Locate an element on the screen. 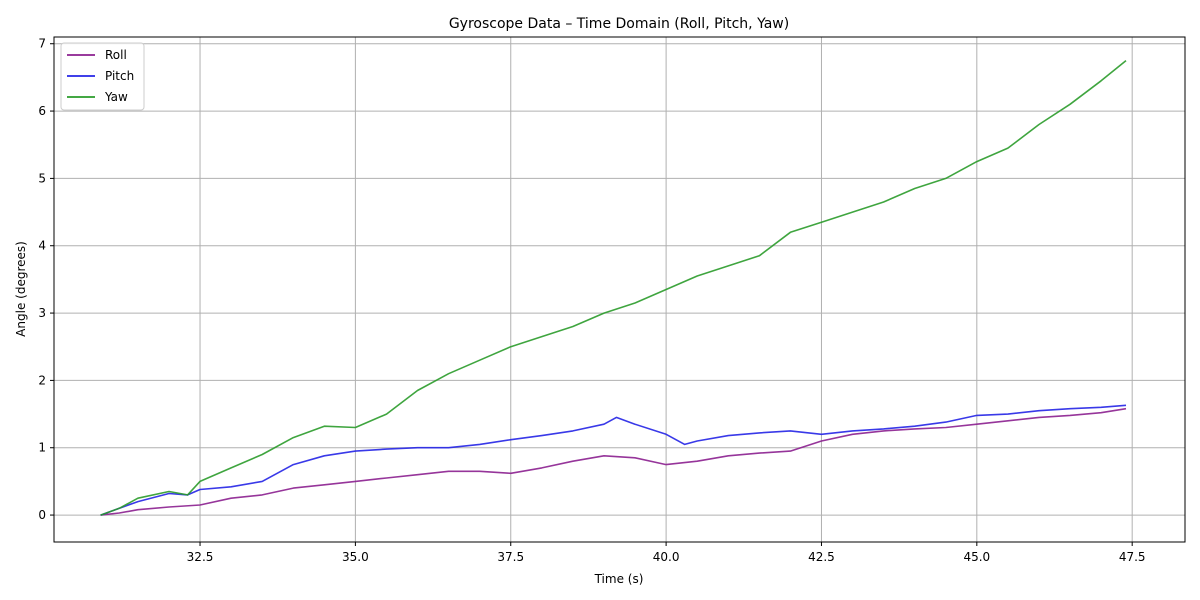  y-tick-label: 4 is located at coordinates (42, 246).